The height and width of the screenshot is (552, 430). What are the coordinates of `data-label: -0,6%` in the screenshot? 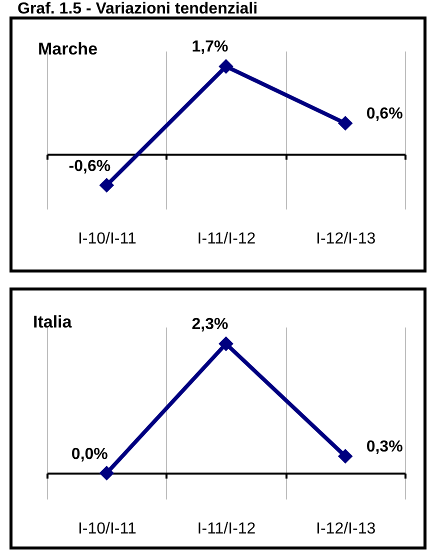 It's located at (89, 167).